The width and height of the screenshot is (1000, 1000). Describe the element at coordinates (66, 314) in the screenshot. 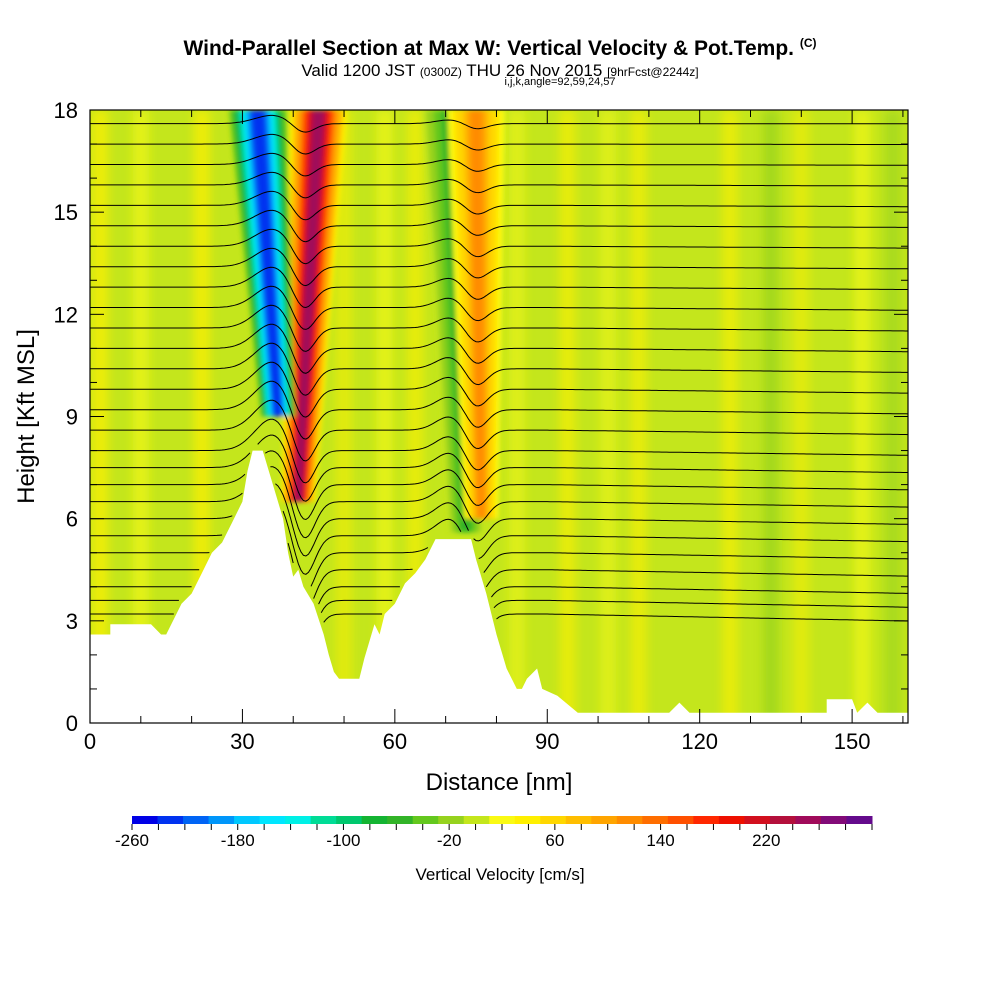

I see `y-tick-label: 12` at that location.